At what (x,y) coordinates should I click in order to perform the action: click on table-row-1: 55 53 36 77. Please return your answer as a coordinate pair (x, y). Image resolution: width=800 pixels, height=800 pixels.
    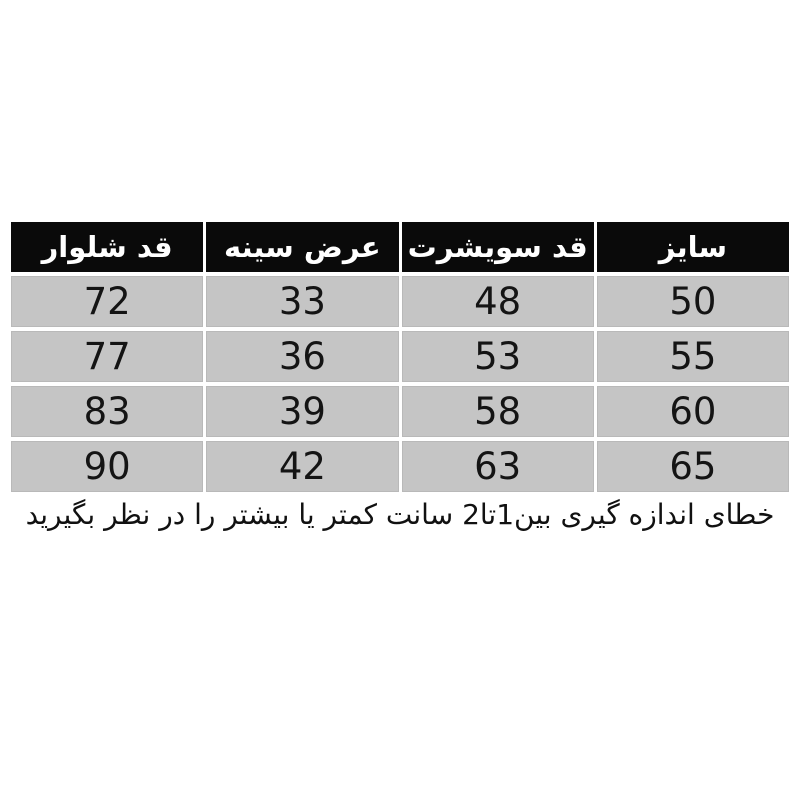
    Looking at the image, I should click on (400, 356).